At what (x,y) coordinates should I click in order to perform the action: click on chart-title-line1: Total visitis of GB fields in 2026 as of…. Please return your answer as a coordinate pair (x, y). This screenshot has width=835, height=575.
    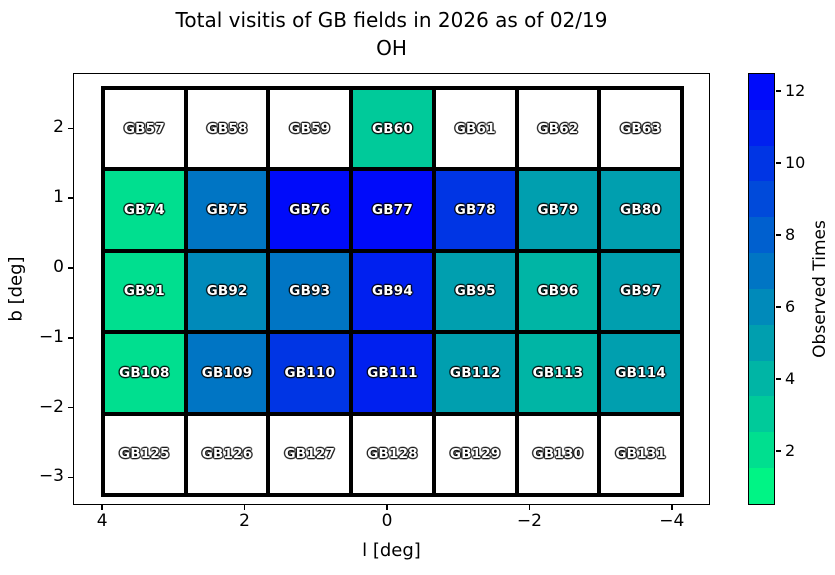
    Looking at the image, I should click on (391, 20).